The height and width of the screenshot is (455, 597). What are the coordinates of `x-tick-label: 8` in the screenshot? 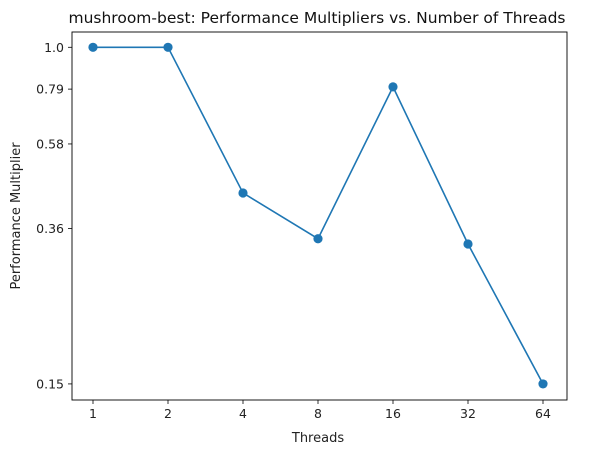 It's located at (318, 413).